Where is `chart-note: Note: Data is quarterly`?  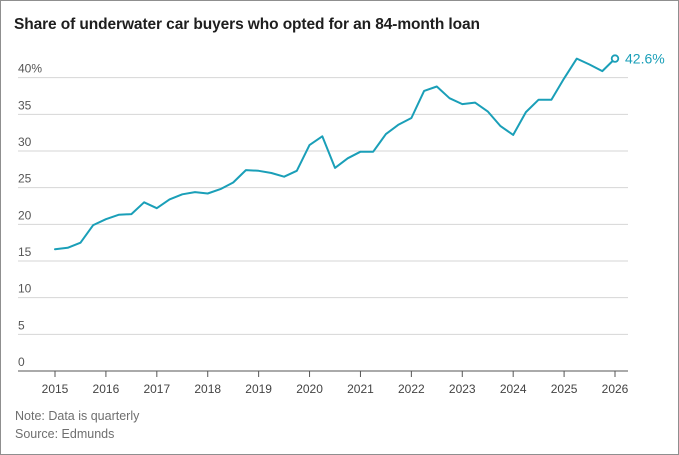 chart-note: Note: Data is quarterly is located at coordinates (77, 416).